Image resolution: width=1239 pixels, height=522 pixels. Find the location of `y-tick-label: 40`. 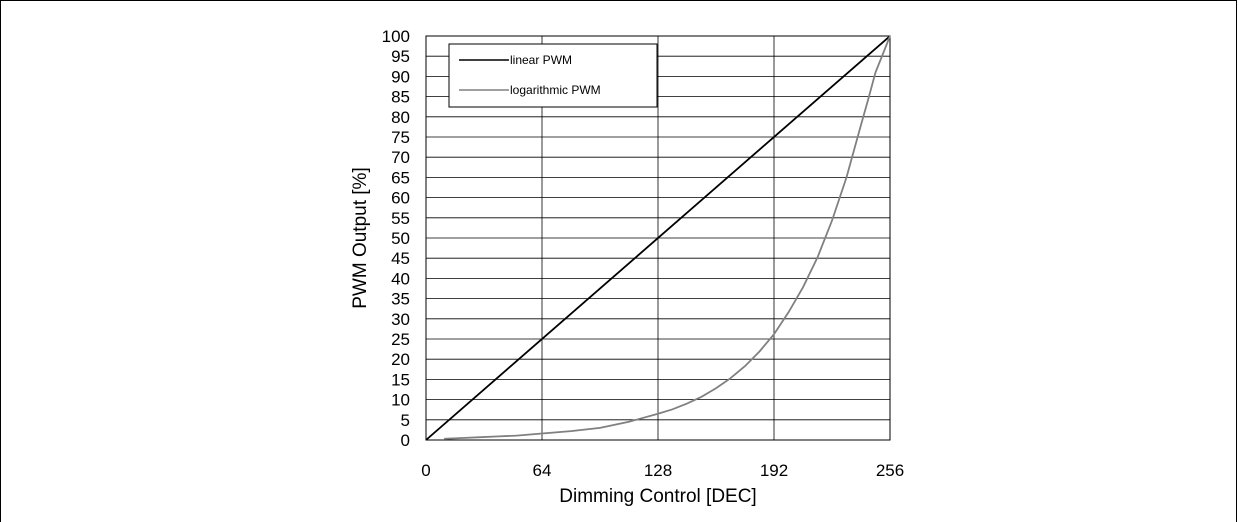

y-tick-label: 40 is located at coordinates (400, 278).